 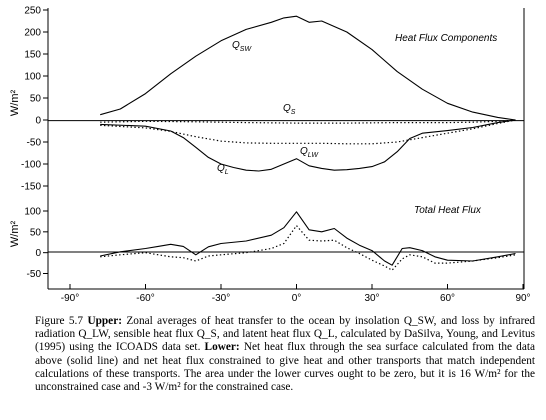 What do you see at coordinates (145, 298) in the screenshot?
I see `x-tick-label: -60°` at bounding box center [145, 298].